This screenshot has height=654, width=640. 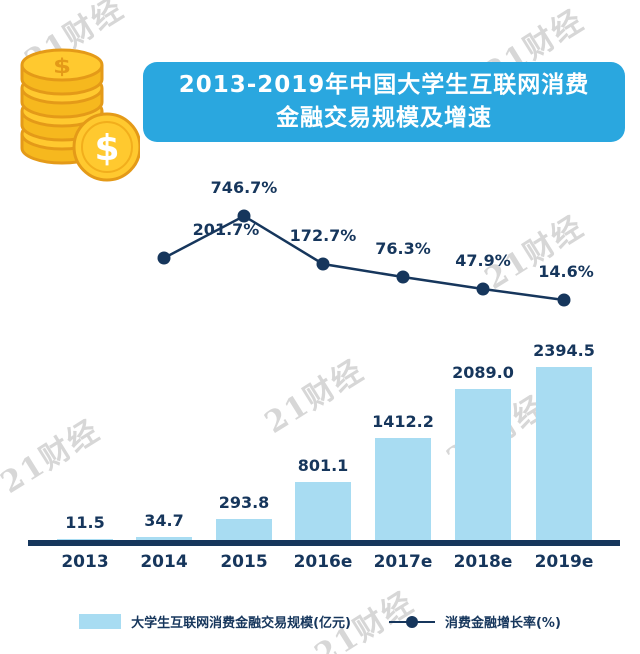 What do you see at coordinates (323, 235) in the screenshot?
I see `growth-rate-label: 172.7%` at bounding box center [323, 235].